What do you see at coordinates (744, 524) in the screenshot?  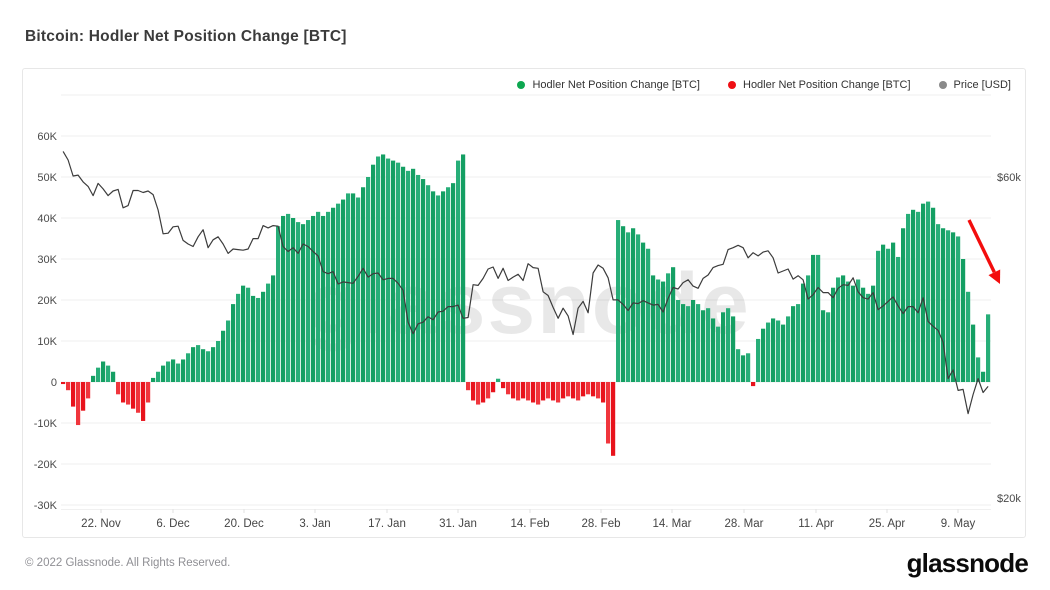 I see `svg-text: 28. Mar` at bounding box center [744, 524].